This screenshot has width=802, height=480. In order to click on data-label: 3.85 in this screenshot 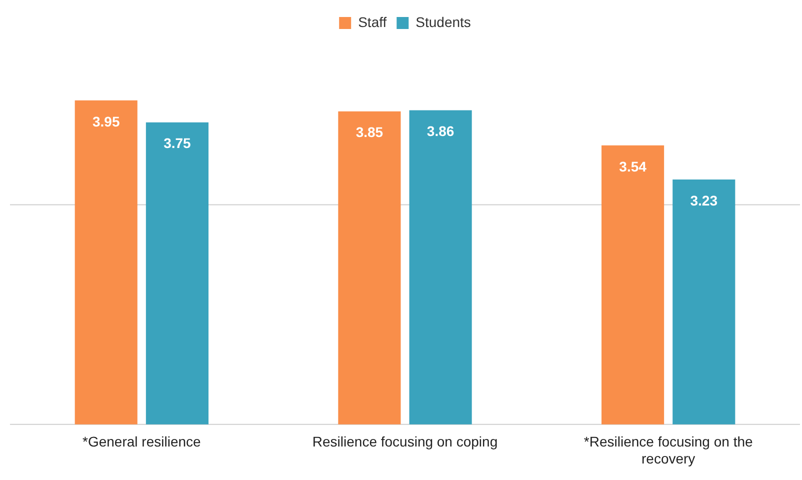, I will do `click(370, 132)`.